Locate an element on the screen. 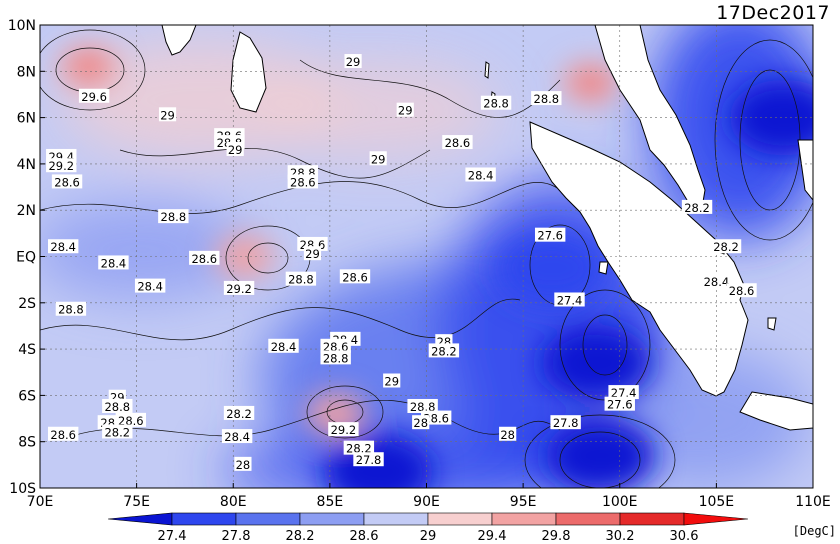  contour-label: 27.8 is located at coordinates (368, 459).